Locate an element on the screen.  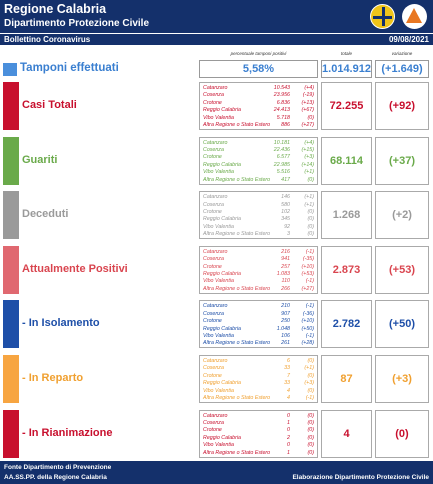
tamponi-marker-icon is located at coordinates (10, 69).